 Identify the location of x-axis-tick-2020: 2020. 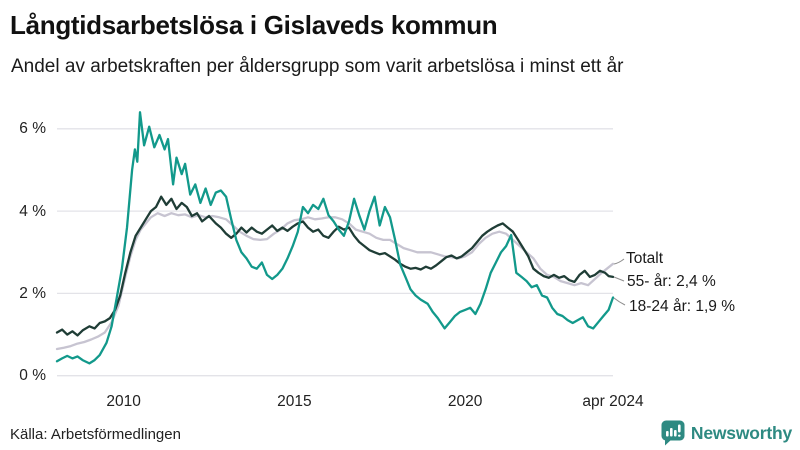
(465, 401).